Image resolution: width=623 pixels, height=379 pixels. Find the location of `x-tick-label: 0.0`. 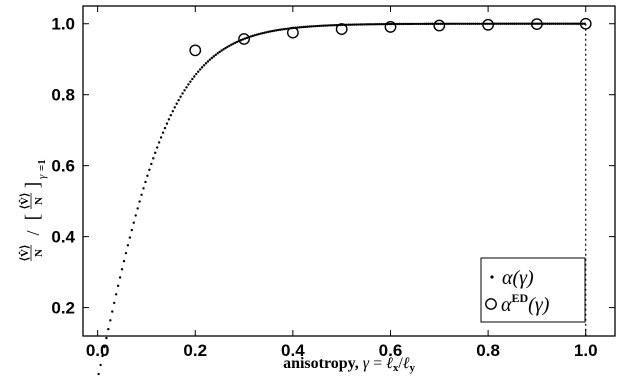

x-tick-label: 0.0 is located at coordinates (98, 350).